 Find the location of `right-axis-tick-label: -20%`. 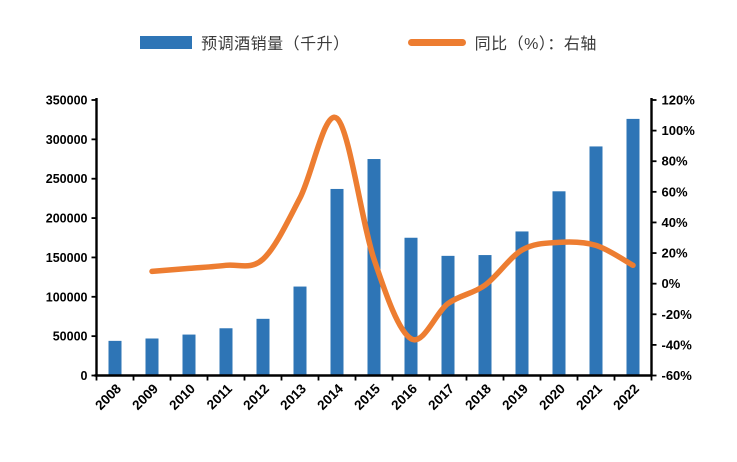

right-axis-tick-label: -20% is located at coordinates (677, 314).